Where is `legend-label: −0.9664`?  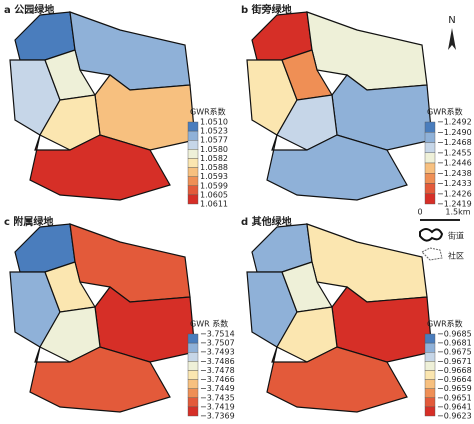
legend-label: −0.9664 is located at coordinates (454, 379).